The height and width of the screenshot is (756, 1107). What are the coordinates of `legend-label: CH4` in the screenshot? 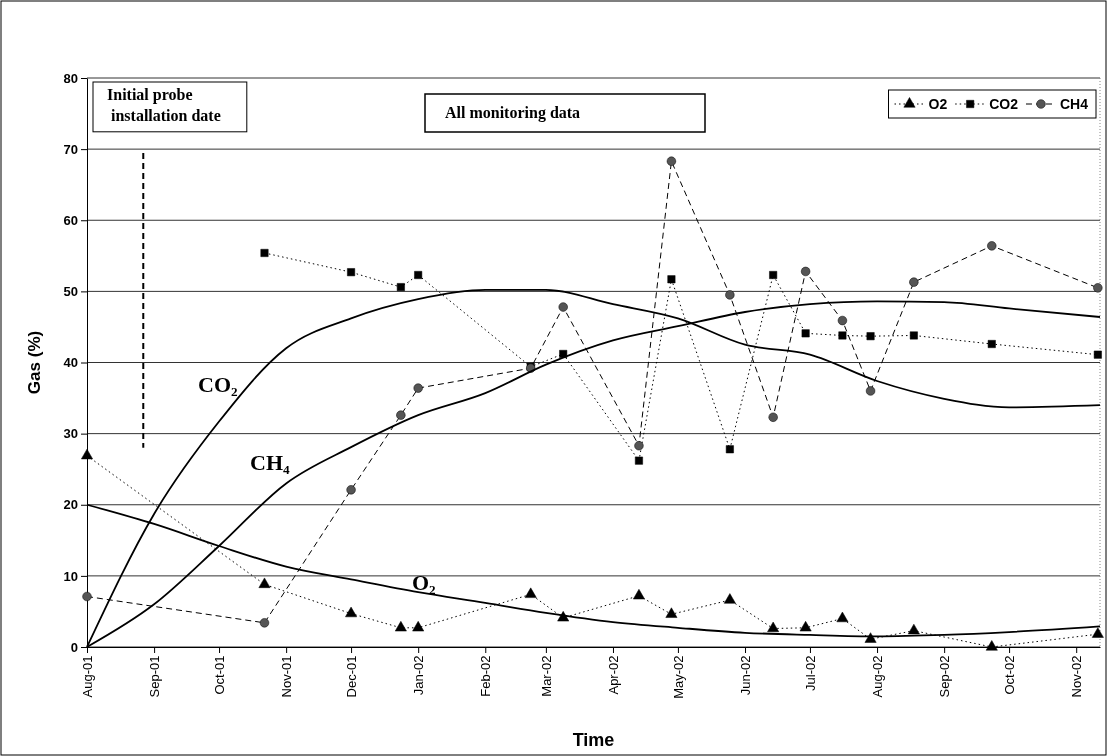 It's located at (1074, 104).